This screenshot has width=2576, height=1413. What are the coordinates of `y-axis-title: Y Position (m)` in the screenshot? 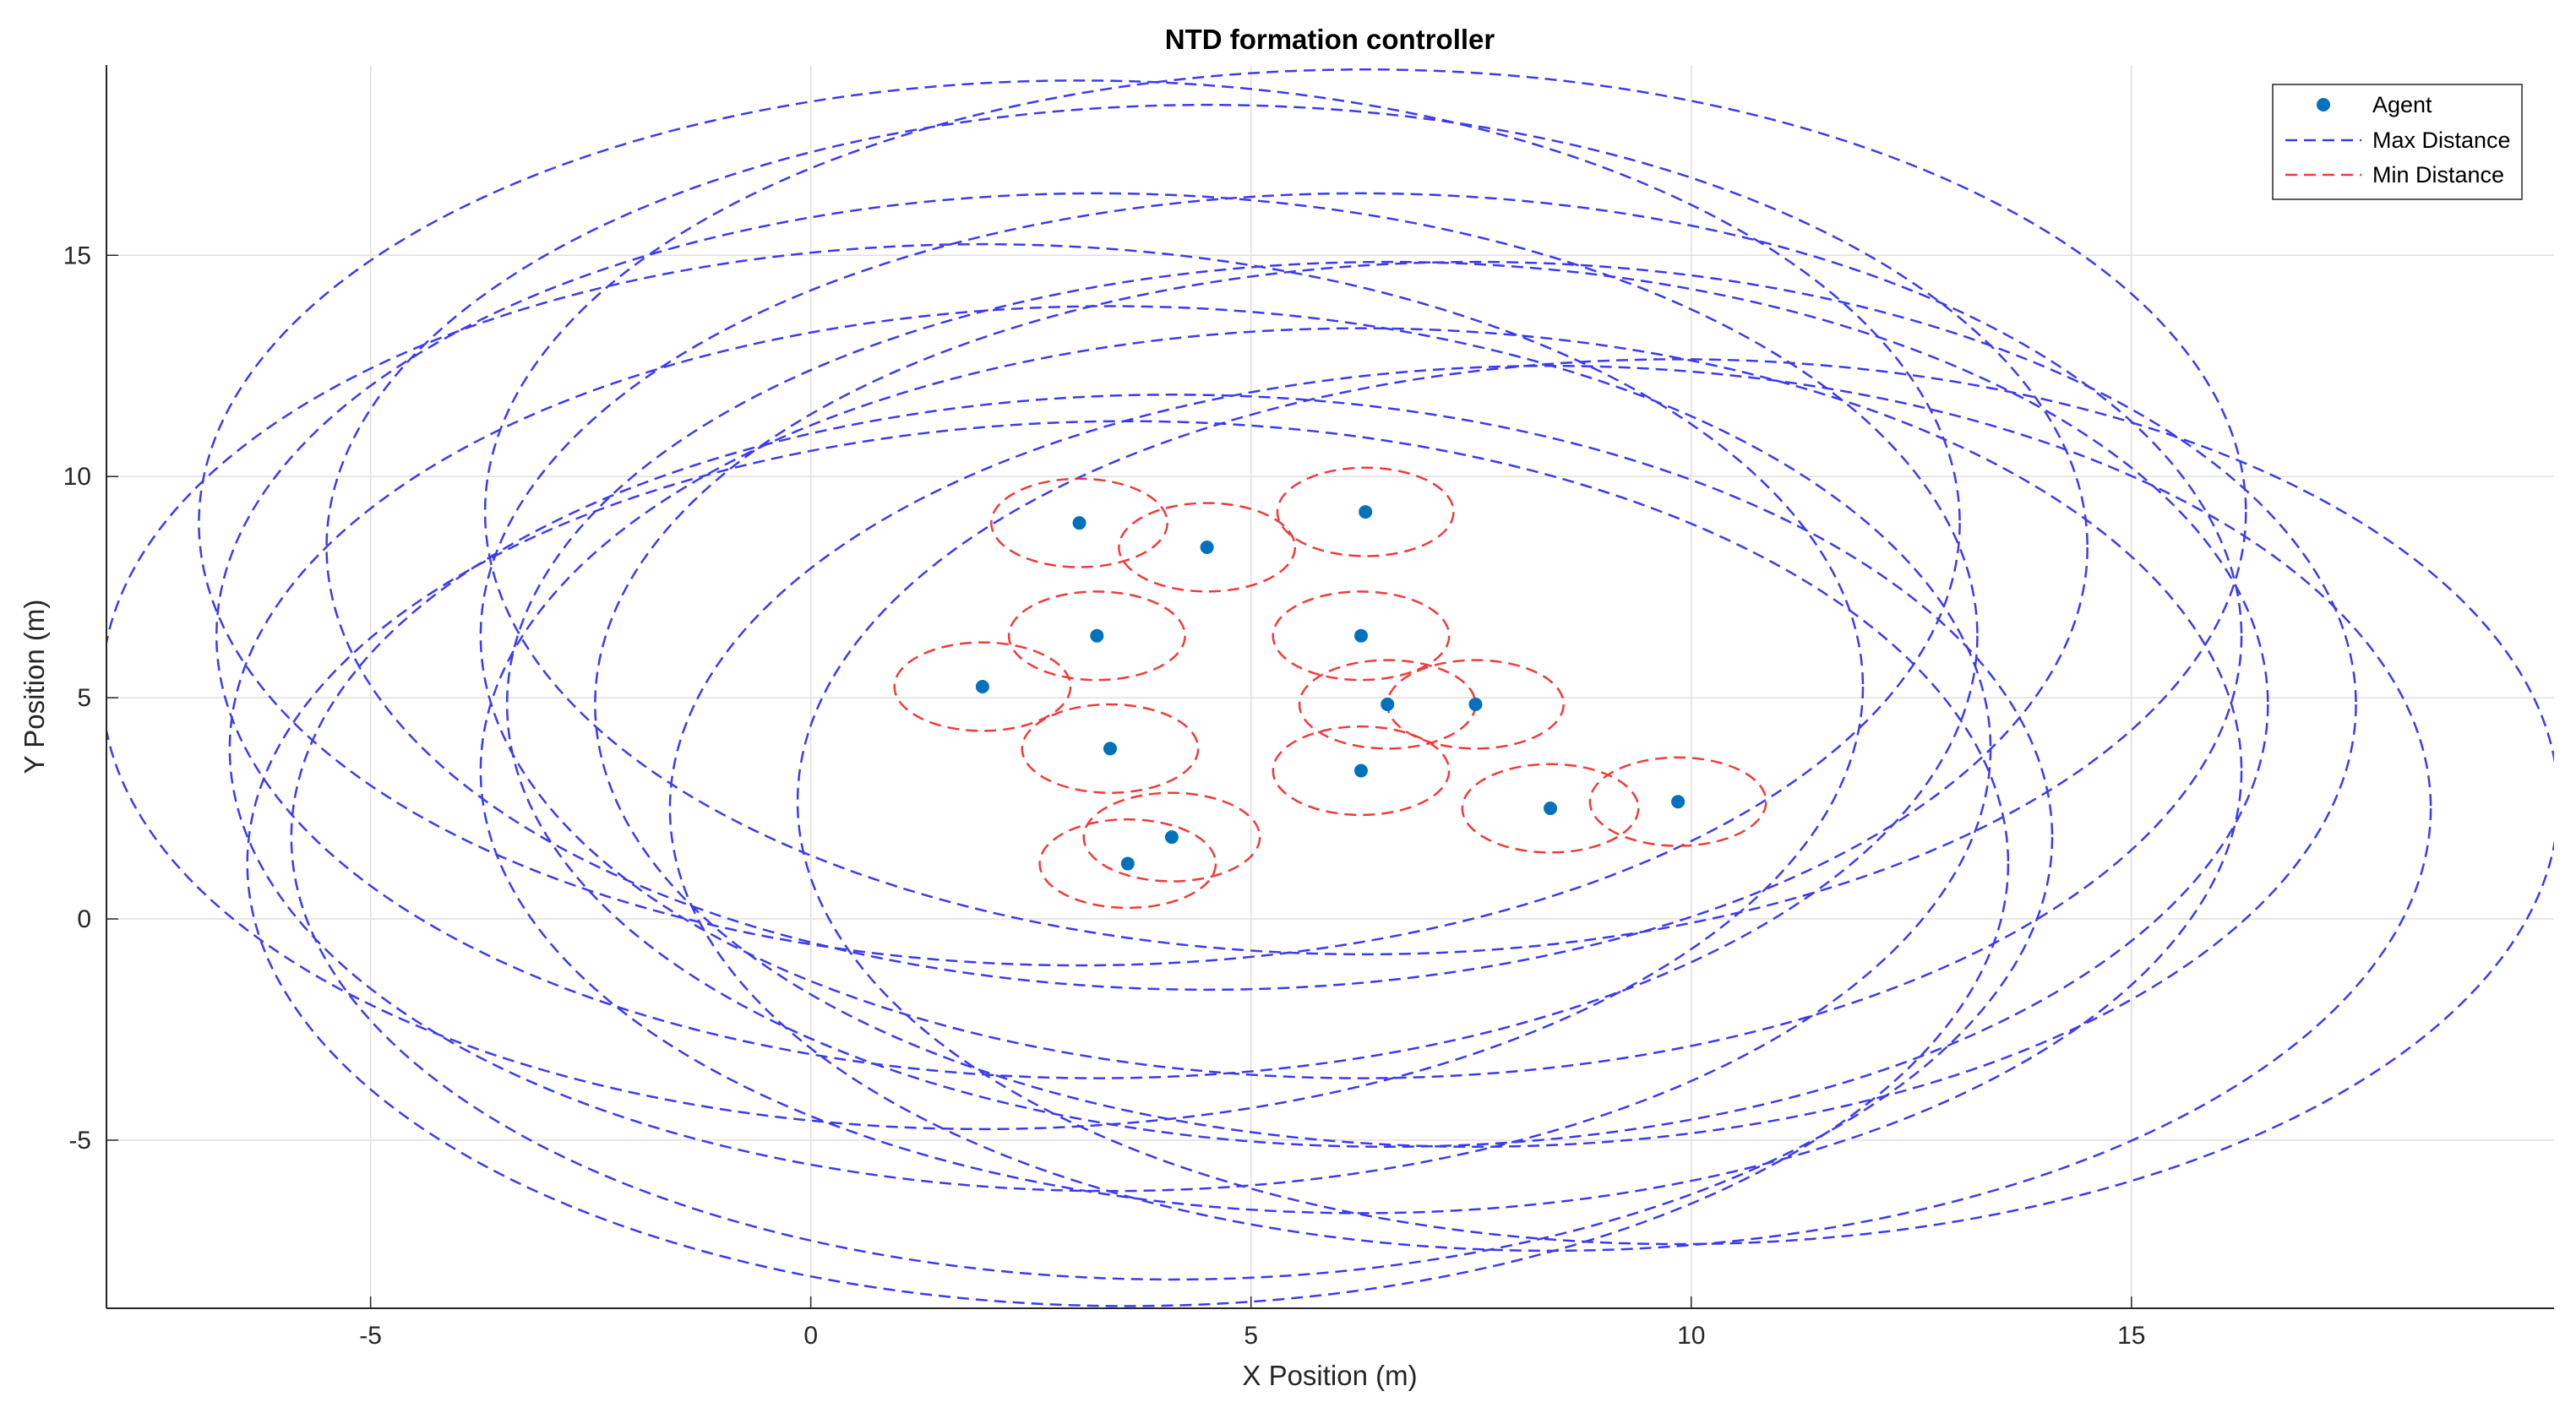 It's located at (34, 687).